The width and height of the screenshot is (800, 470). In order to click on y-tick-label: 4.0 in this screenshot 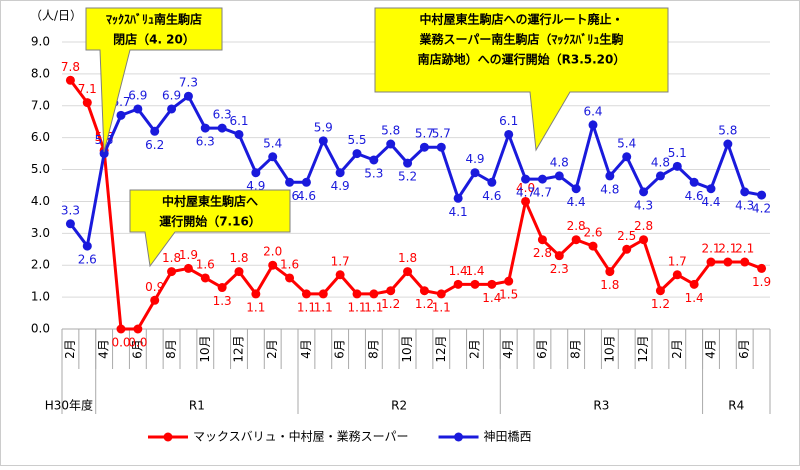, I will do `click(40, 201)`.